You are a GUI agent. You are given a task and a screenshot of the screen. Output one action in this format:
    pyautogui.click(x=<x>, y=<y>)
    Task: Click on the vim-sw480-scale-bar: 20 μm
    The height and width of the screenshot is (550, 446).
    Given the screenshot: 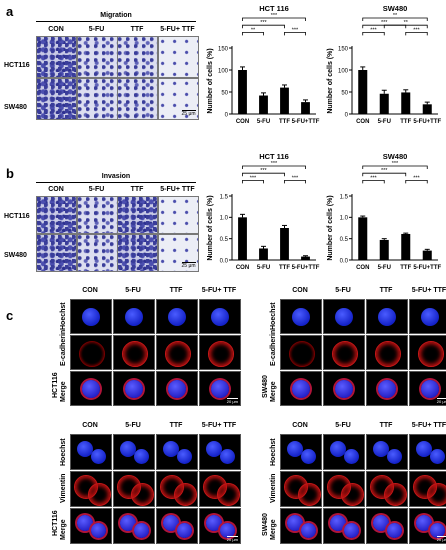 What is the action you would take?
    pyautogui.click(x=441, y=539)
    